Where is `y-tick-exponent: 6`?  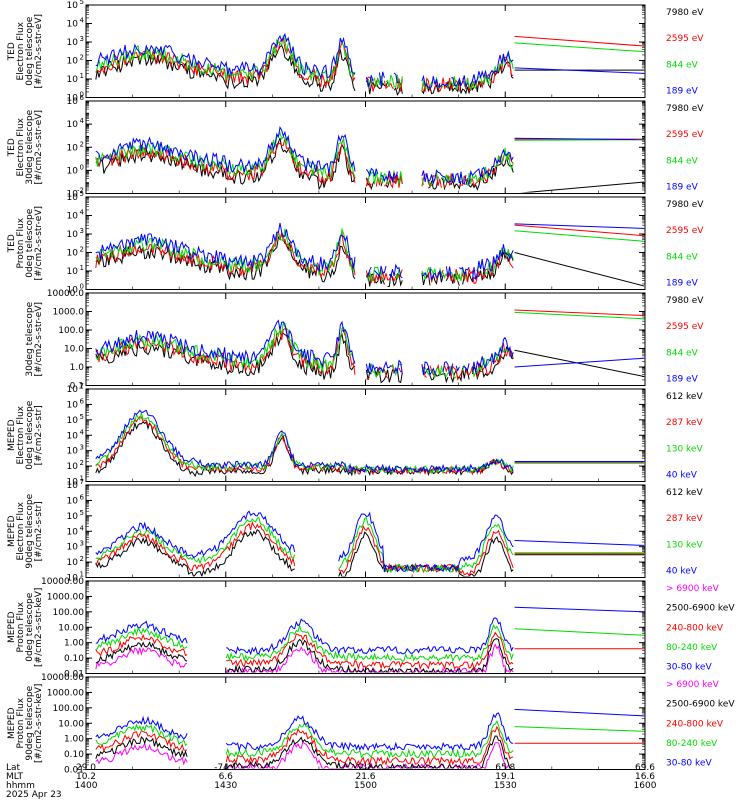
y-tick-exponent: 6 is located at coordinates (82, 98).